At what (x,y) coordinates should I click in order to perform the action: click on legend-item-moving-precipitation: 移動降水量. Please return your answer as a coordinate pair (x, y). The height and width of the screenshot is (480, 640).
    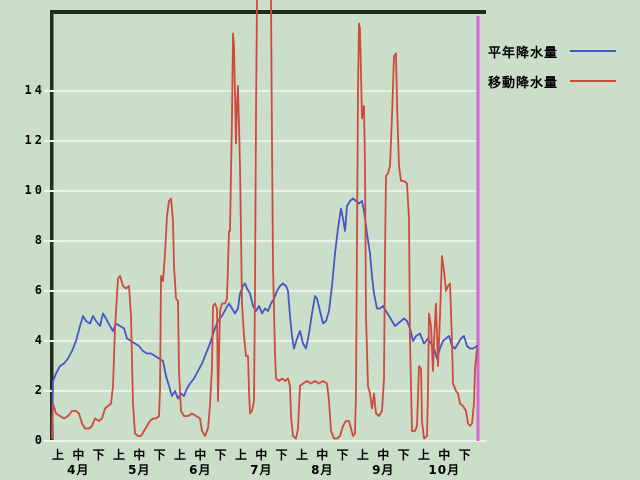
    Looking at the image, I should click on (563, 81).